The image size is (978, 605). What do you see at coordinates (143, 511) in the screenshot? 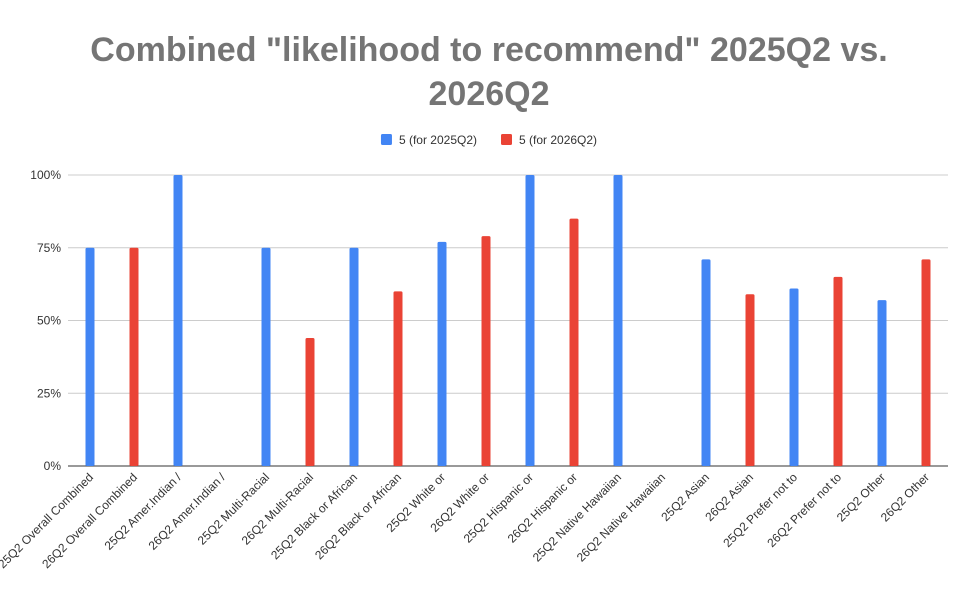
I see `x-tick-label: 25Q2 Amer.Indian /` at bounding box center [143, 511].